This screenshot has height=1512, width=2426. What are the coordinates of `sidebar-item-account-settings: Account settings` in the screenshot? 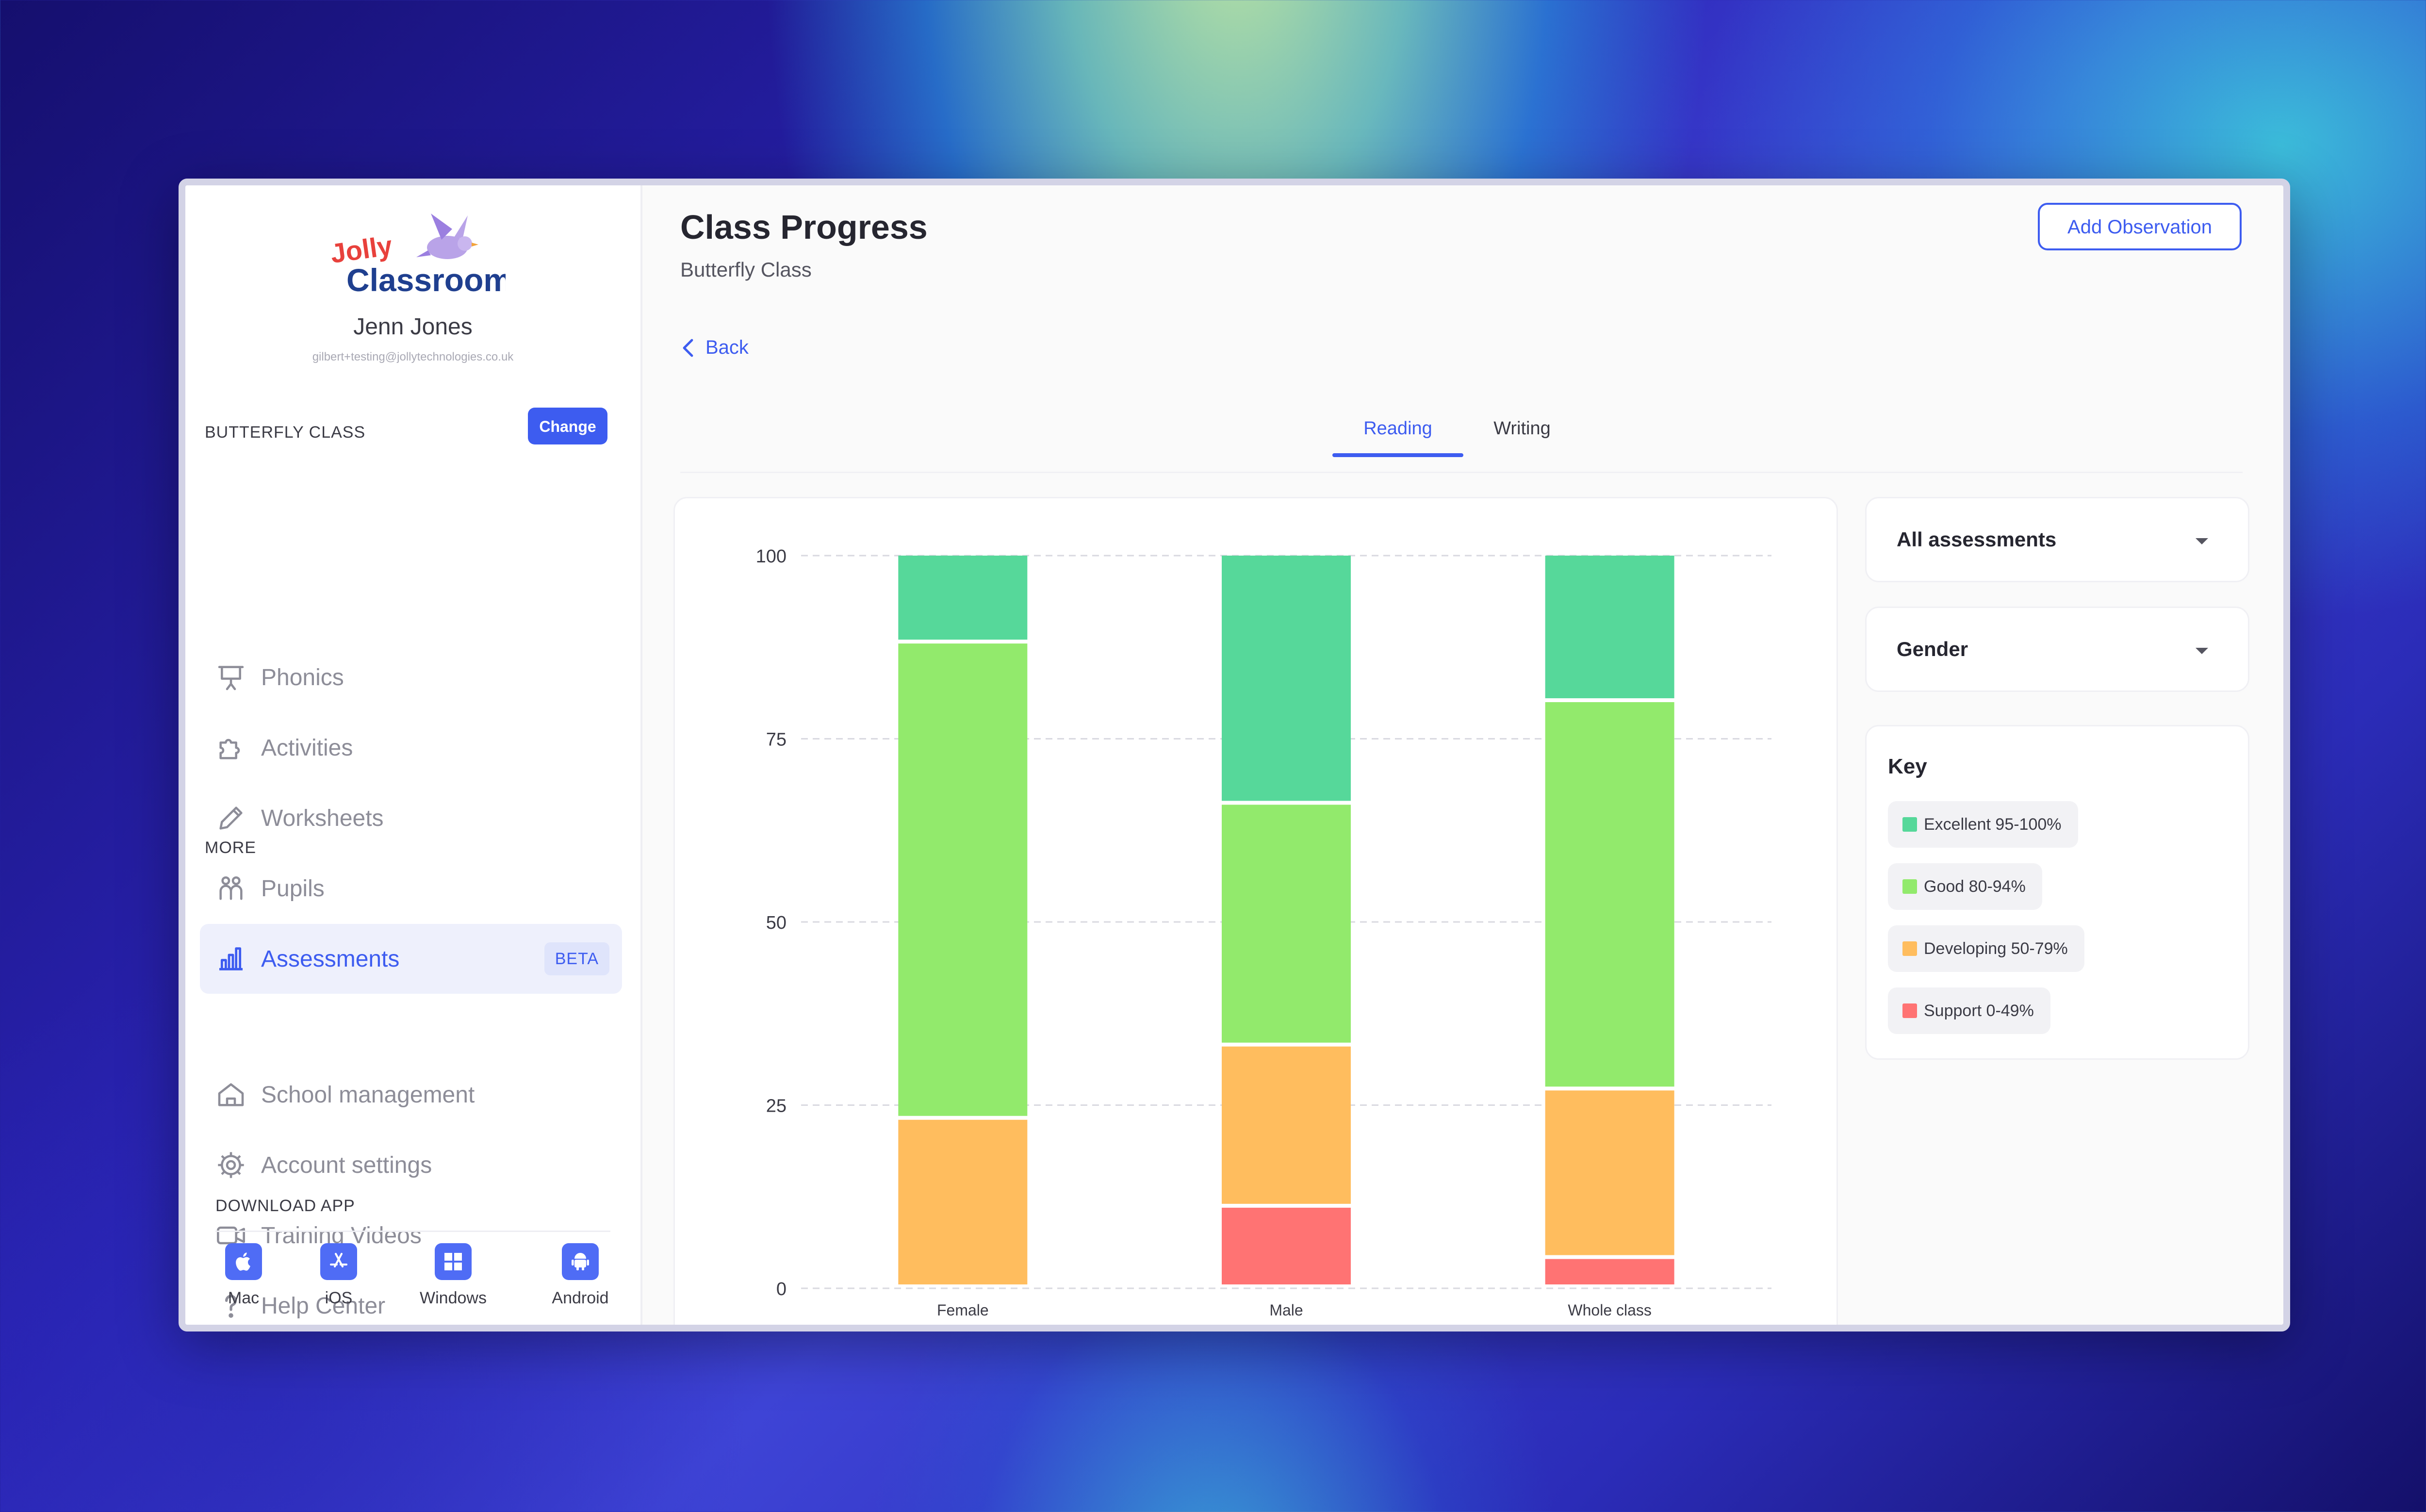 It's located at (411, 1165).